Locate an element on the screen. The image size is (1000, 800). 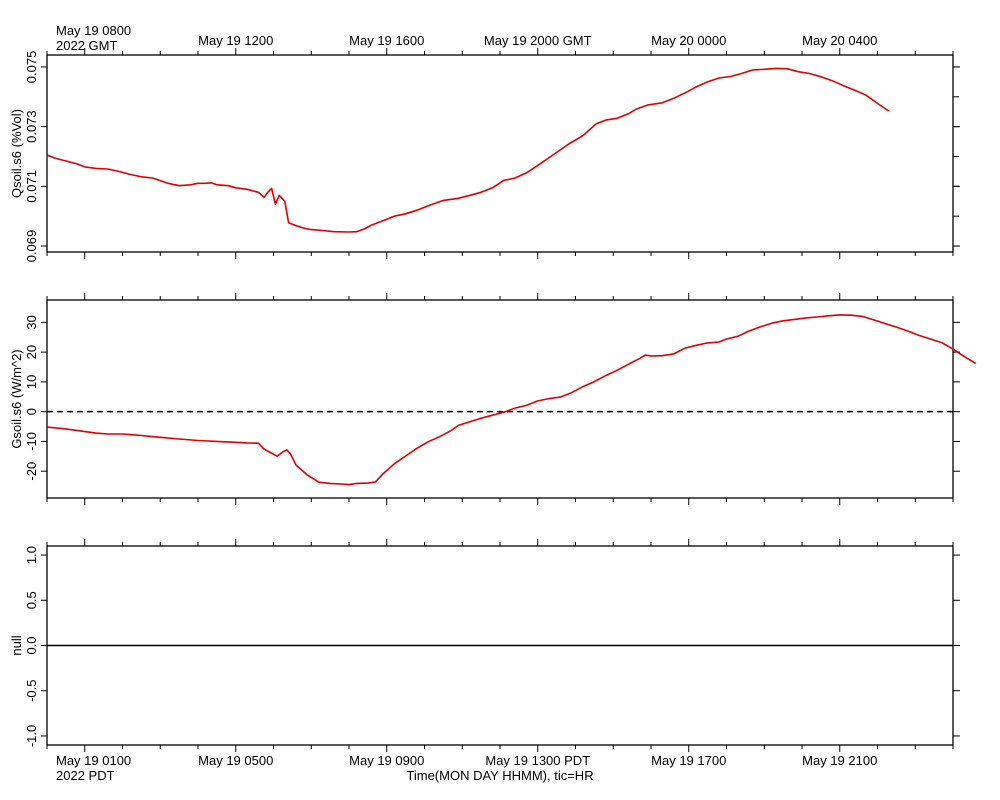
y-tick-label: 0.069 is located at coordinates (31, 246).